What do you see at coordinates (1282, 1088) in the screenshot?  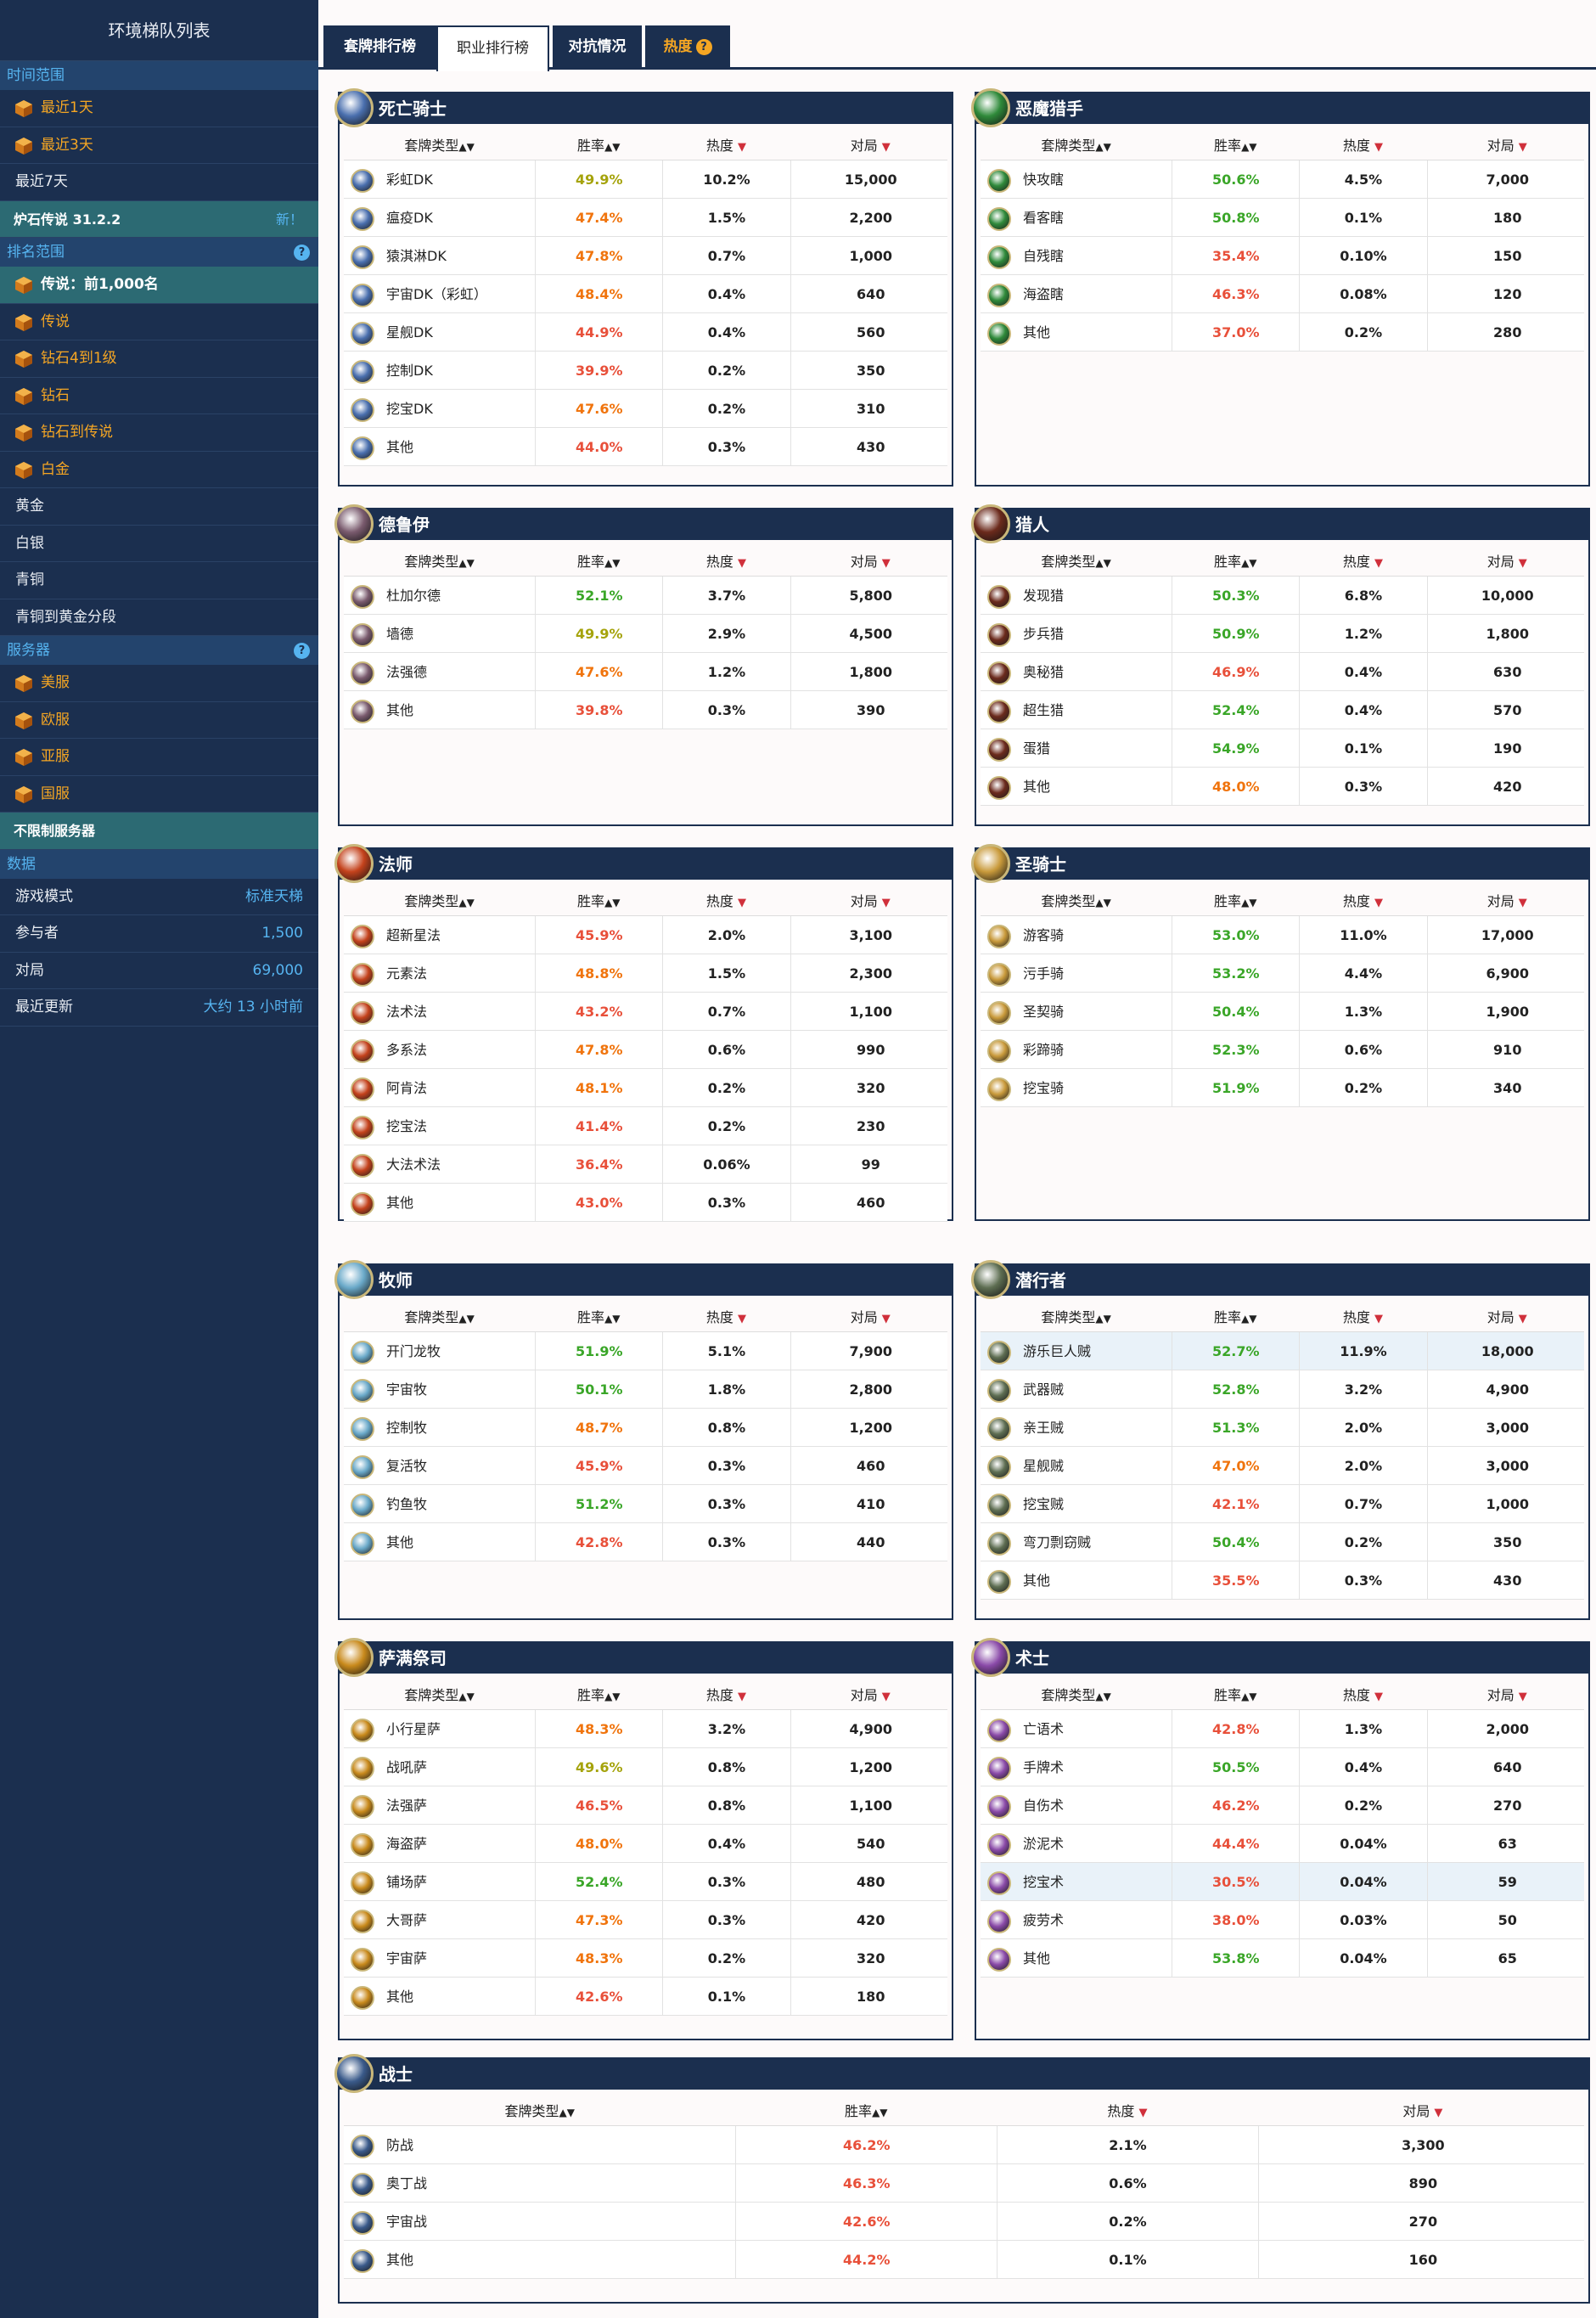 I see `table-row: 挖宝骑 51.9% 0.2% 340` at bounding box center [1282, 1088].